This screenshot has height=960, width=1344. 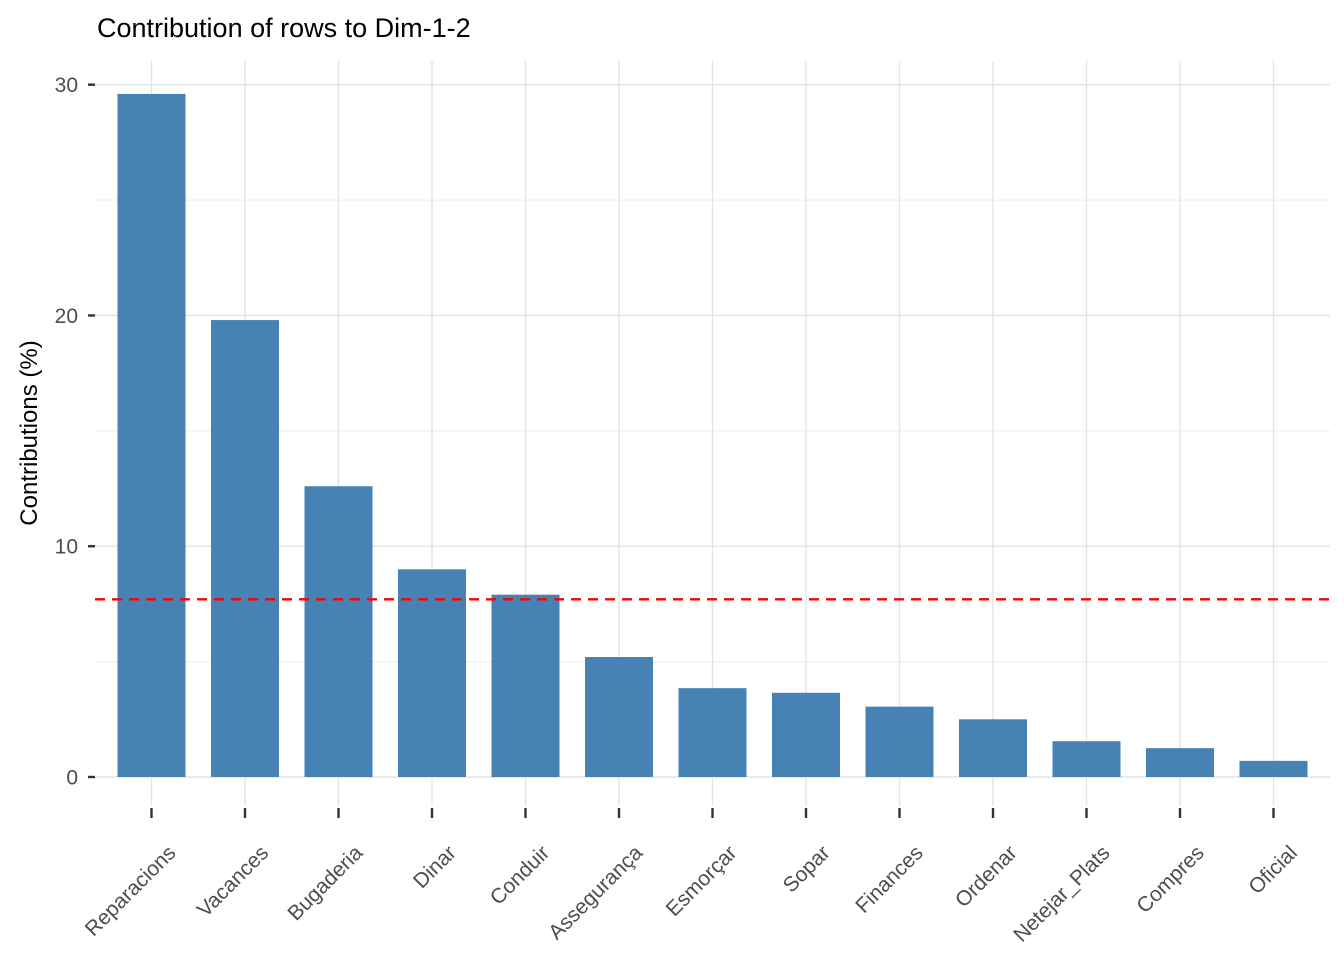 I want to click on bar-bugaderia, so click(x=338, y=631).